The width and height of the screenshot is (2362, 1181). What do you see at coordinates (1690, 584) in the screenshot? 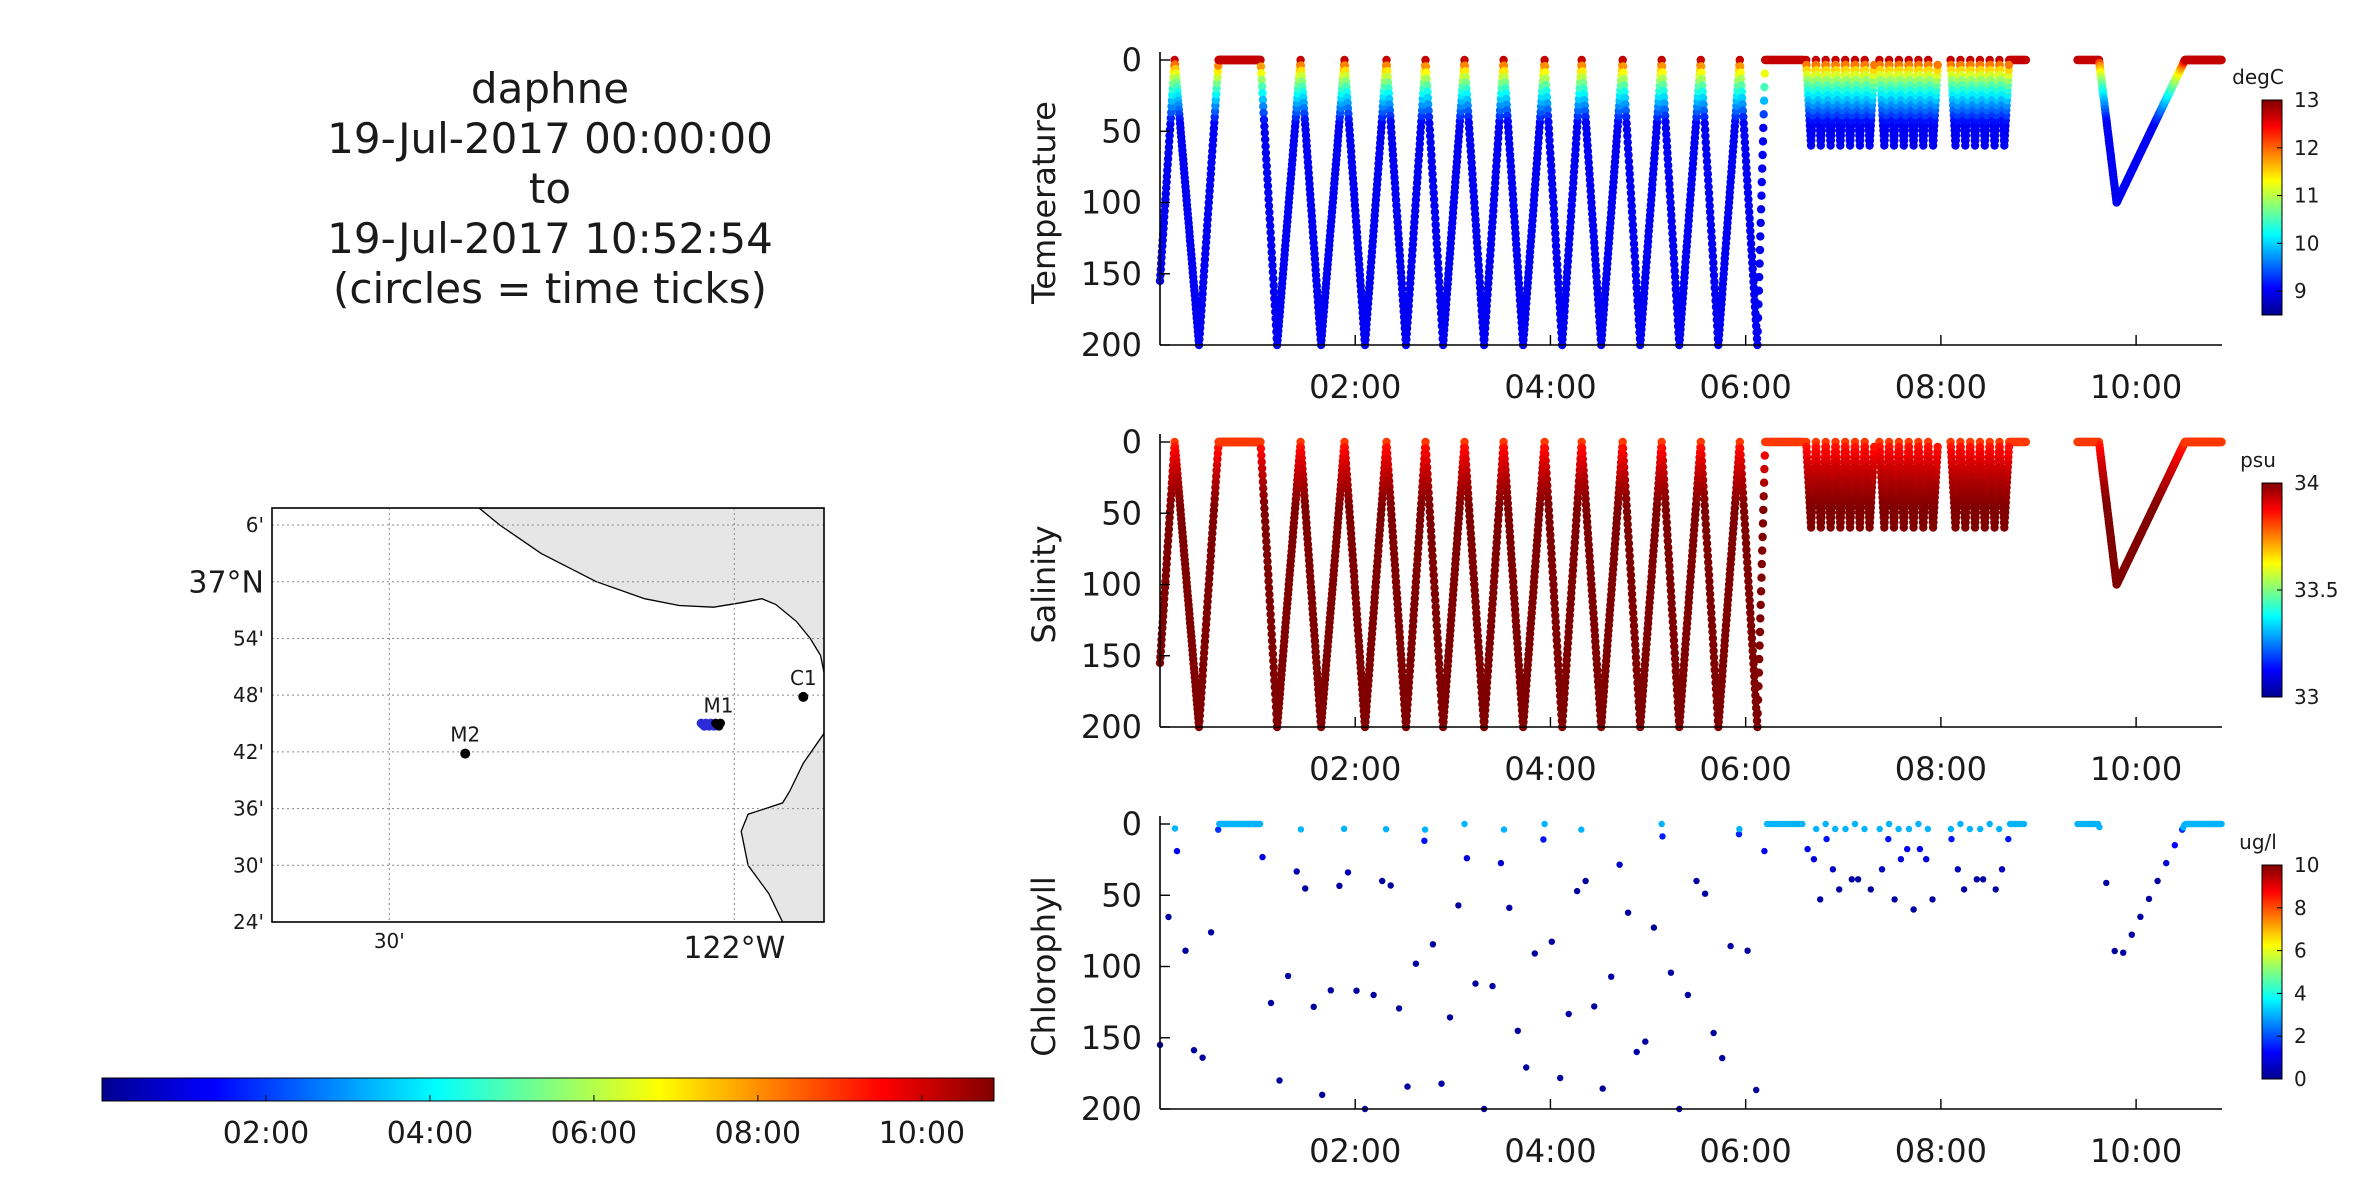
I see `data-points` at bounding box center [1690, 584].